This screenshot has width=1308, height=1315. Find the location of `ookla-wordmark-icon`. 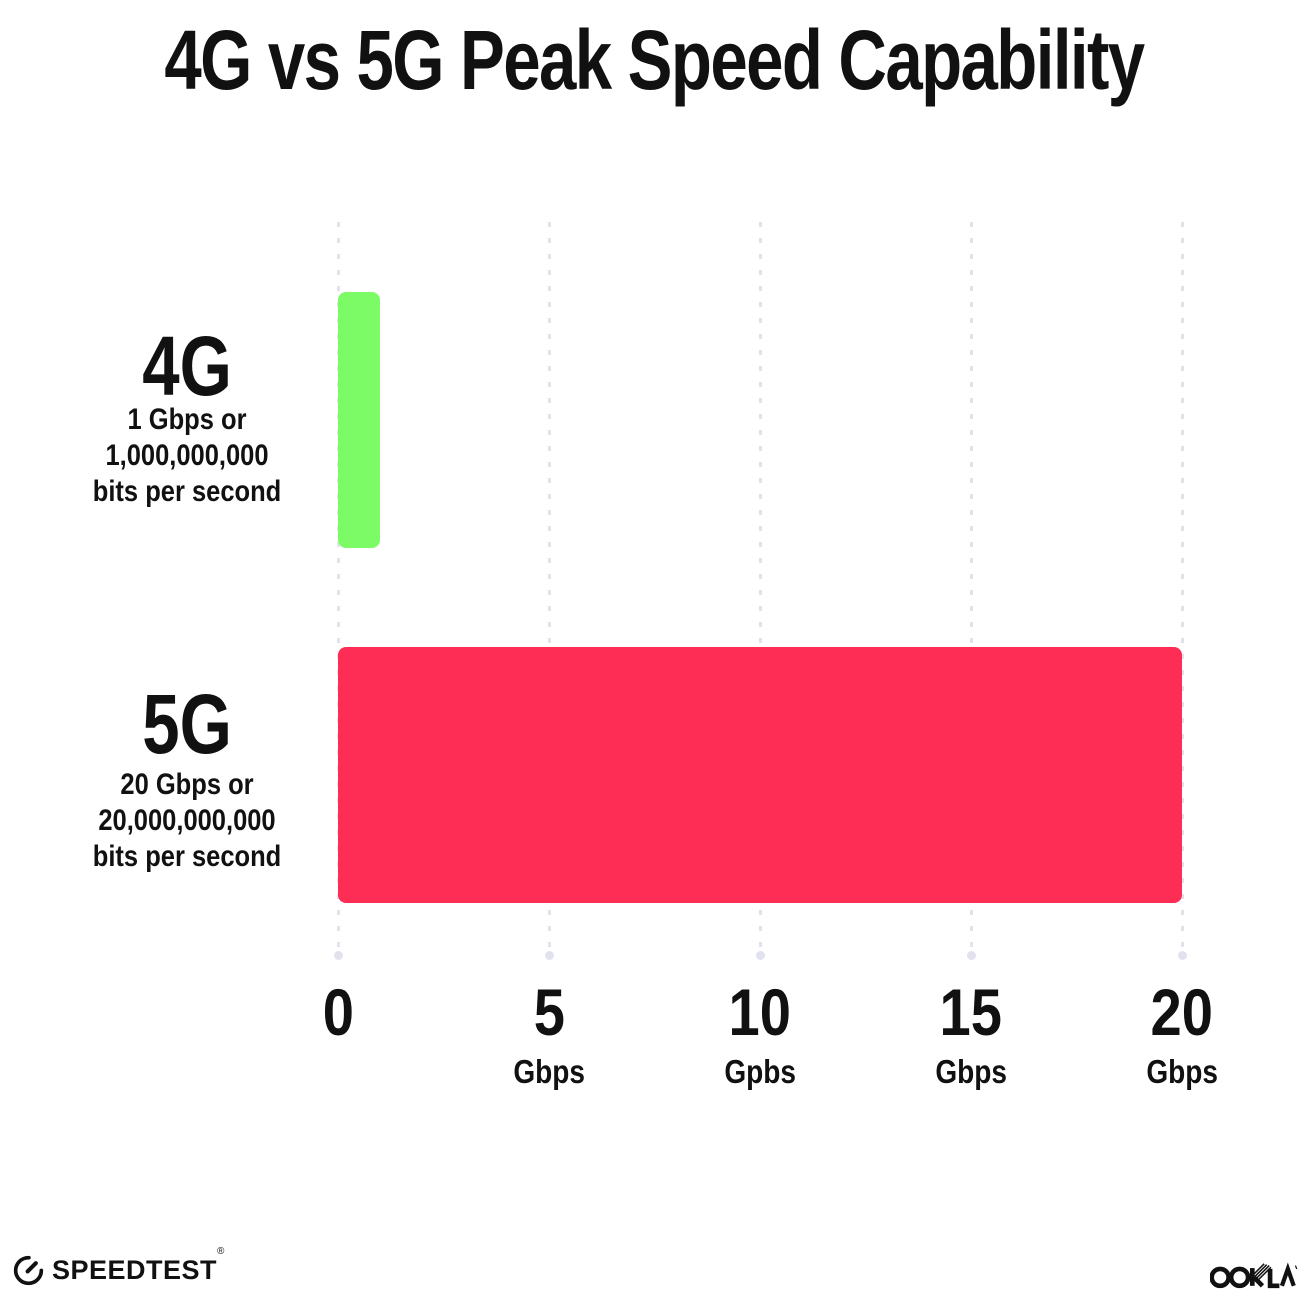

ookla-wordmark-icon is located at coordinates (1253, 1275).